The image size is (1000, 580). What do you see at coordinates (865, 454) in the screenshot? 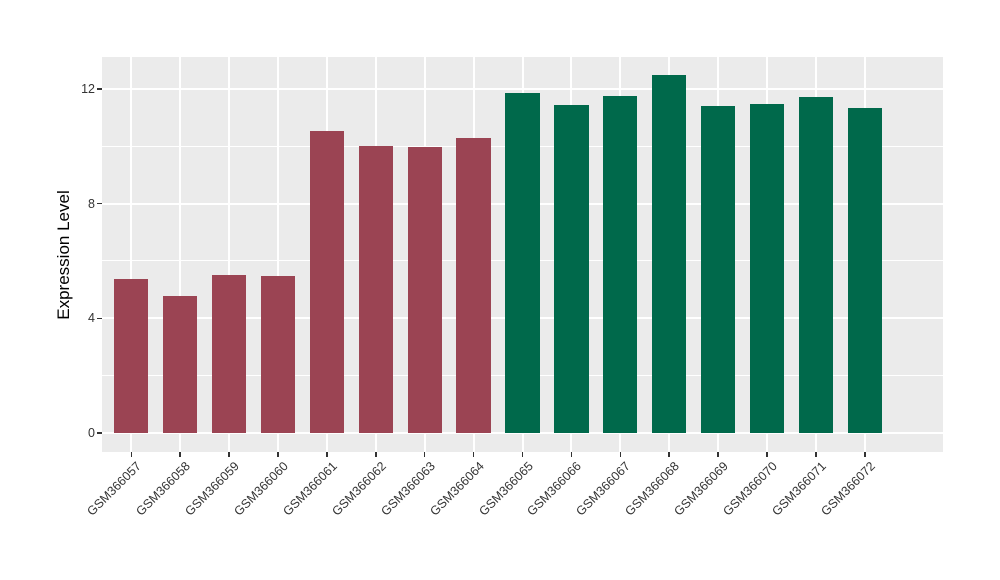
I see `x-tick-mark-GSM366072` at bounding box center [865, 454].